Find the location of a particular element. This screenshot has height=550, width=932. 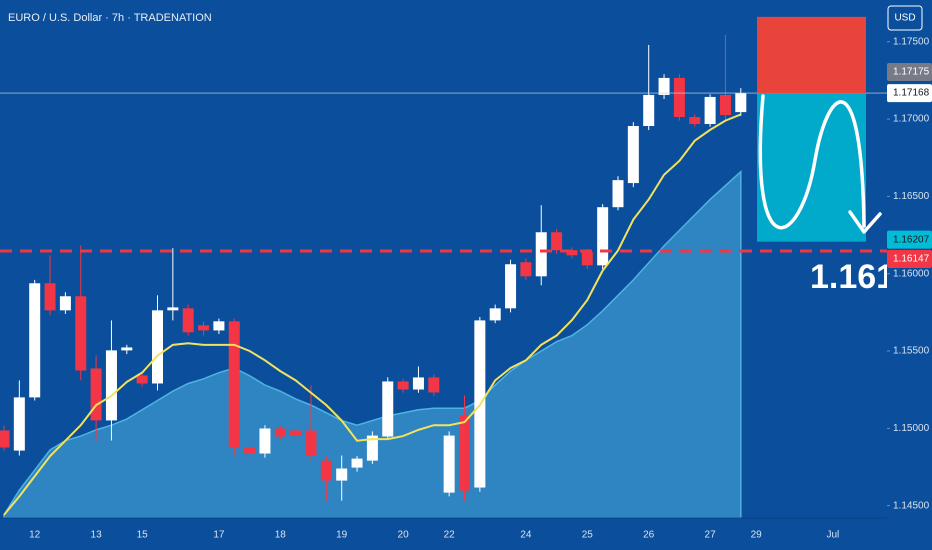

x-tick-label: 29 is located at coordinates (757, 535).